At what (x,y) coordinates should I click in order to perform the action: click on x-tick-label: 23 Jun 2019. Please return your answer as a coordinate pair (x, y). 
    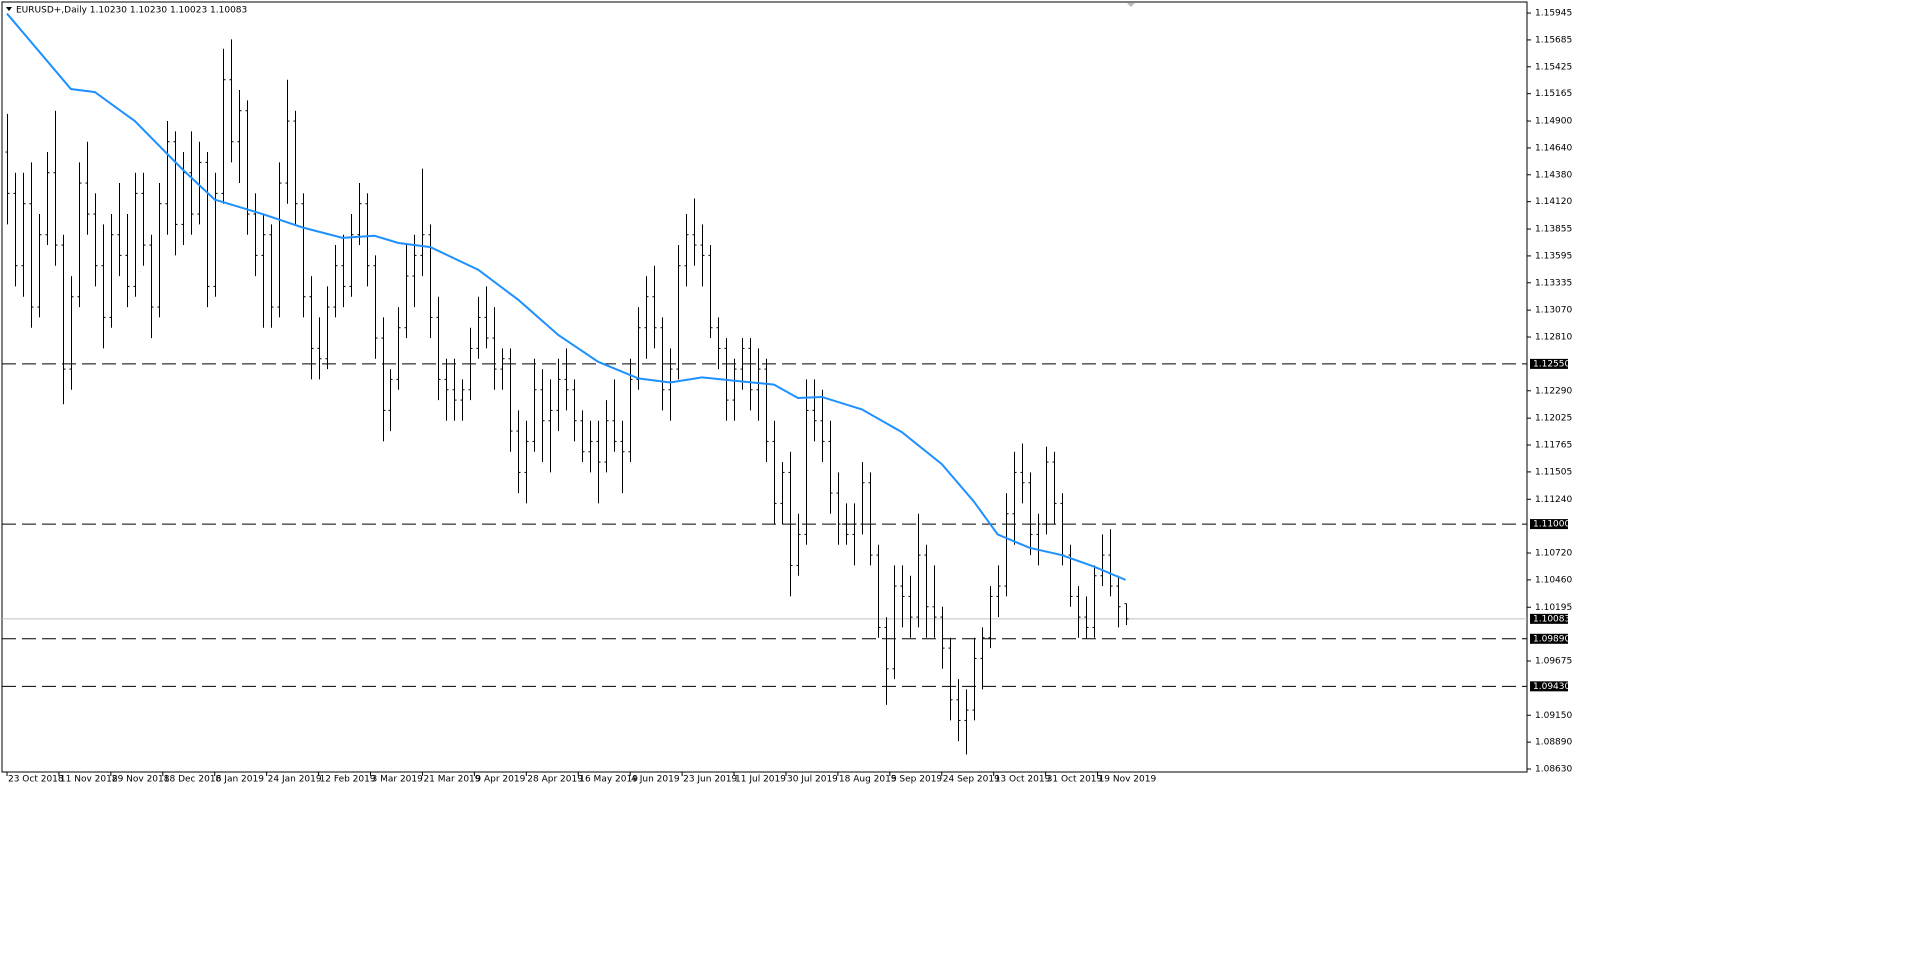
    Looking at the image, I should click on (710, 780).